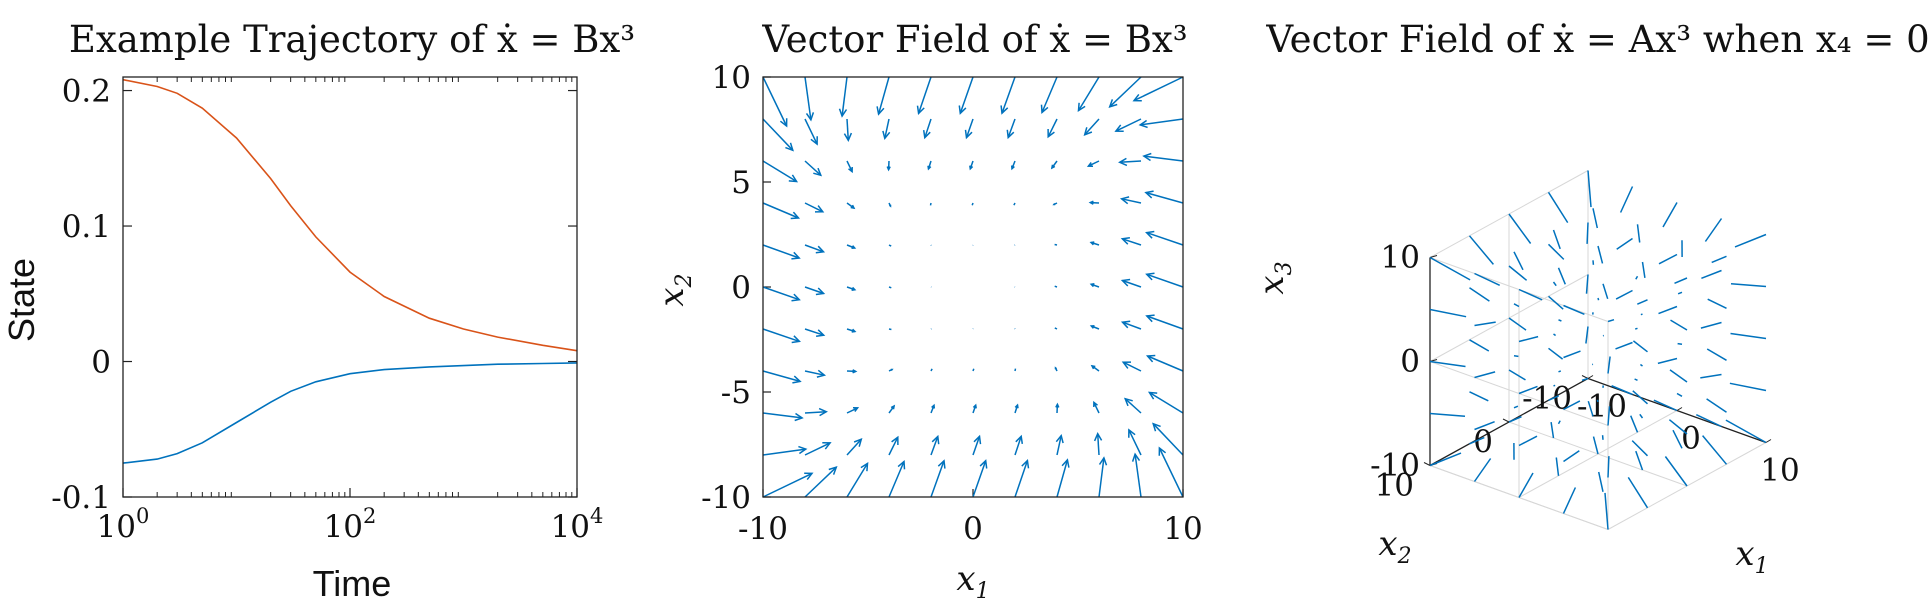 The height and width of the screenshot is (608, 1930). What do you see at coordinates (123, 524) in the screenshot?
I see `x-tick-label: 100` at bounding box center [123, 524].